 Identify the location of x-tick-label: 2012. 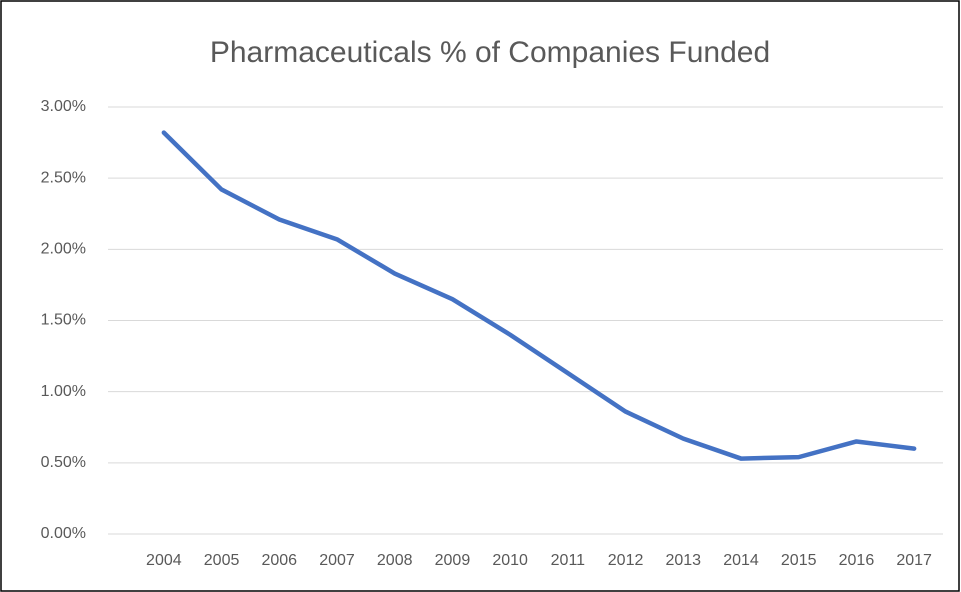
(626, 560).